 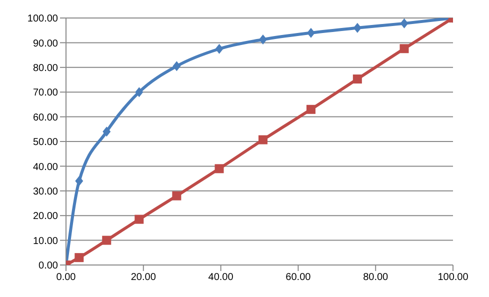 What do you see at coordinates (376, 278) in the screenshot?
I see `x-tick-label: 80.00` at bounding box center [376, 278].